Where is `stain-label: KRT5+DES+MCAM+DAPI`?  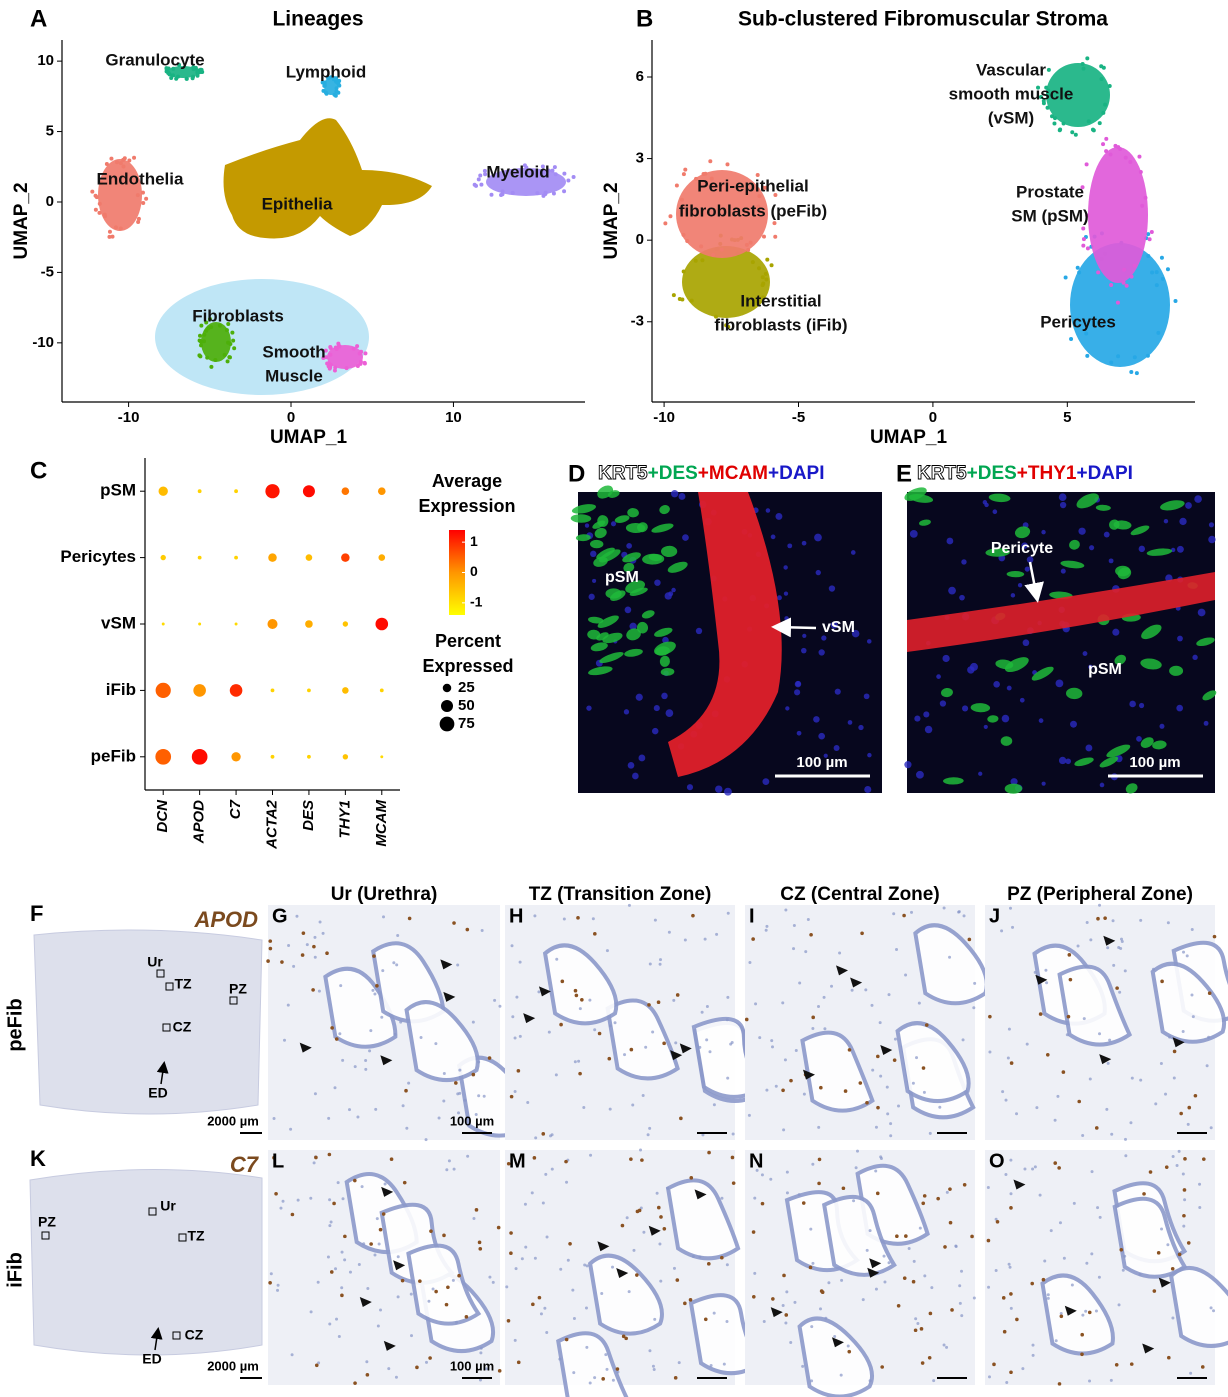
stain-label: KRT5+DES+MCAM+DAPI is located at coordinates (711, 473).